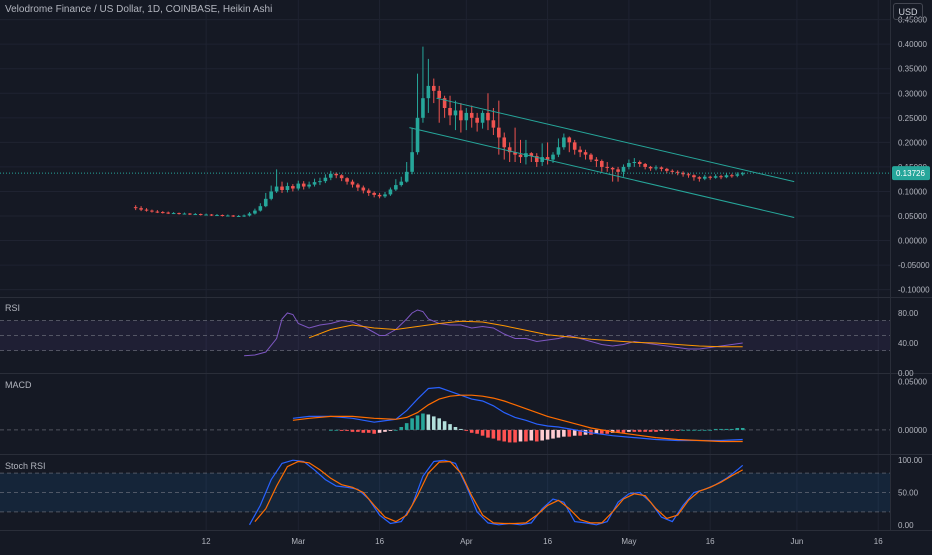  Describe the element at coordinates (12, 308) in the screenshot. I see `rsi-pane-label: RSI` at that location.